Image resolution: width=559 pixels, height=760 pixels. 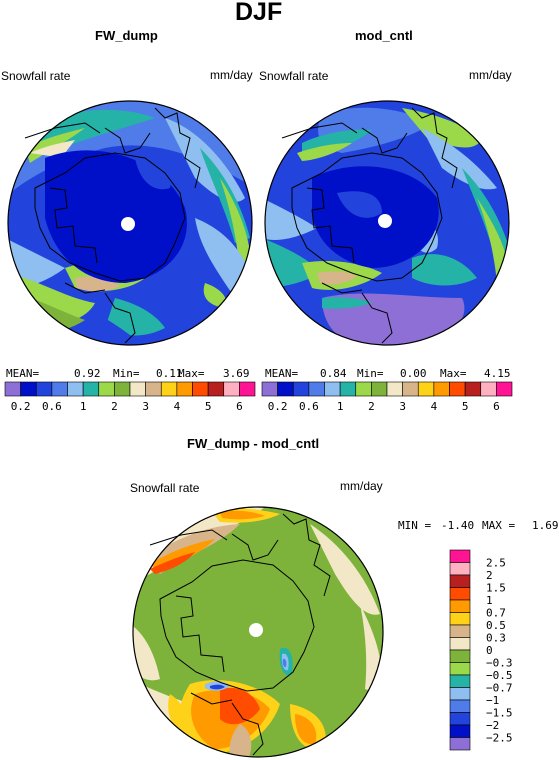 I want to click on panel3-colorbar-tick-label: −1, so click(x=492, y=700).